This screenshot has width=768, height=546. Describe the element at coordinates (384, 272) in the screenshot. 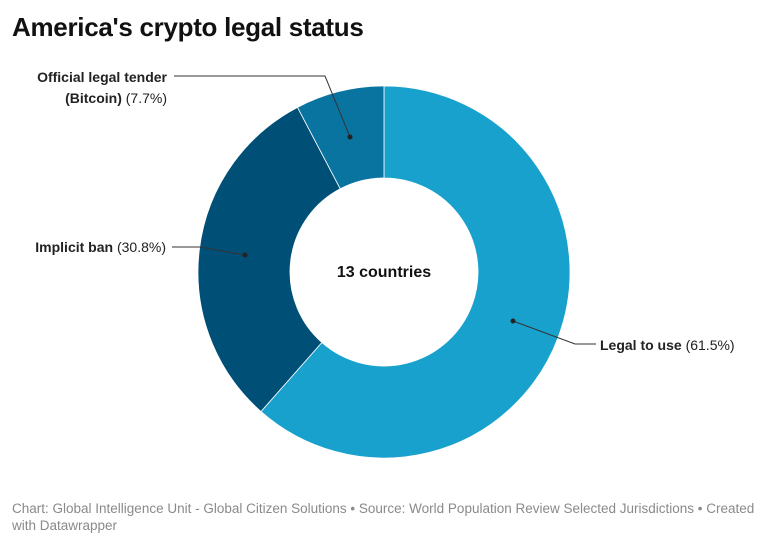

I see `center-label: 13 countries` at that location.